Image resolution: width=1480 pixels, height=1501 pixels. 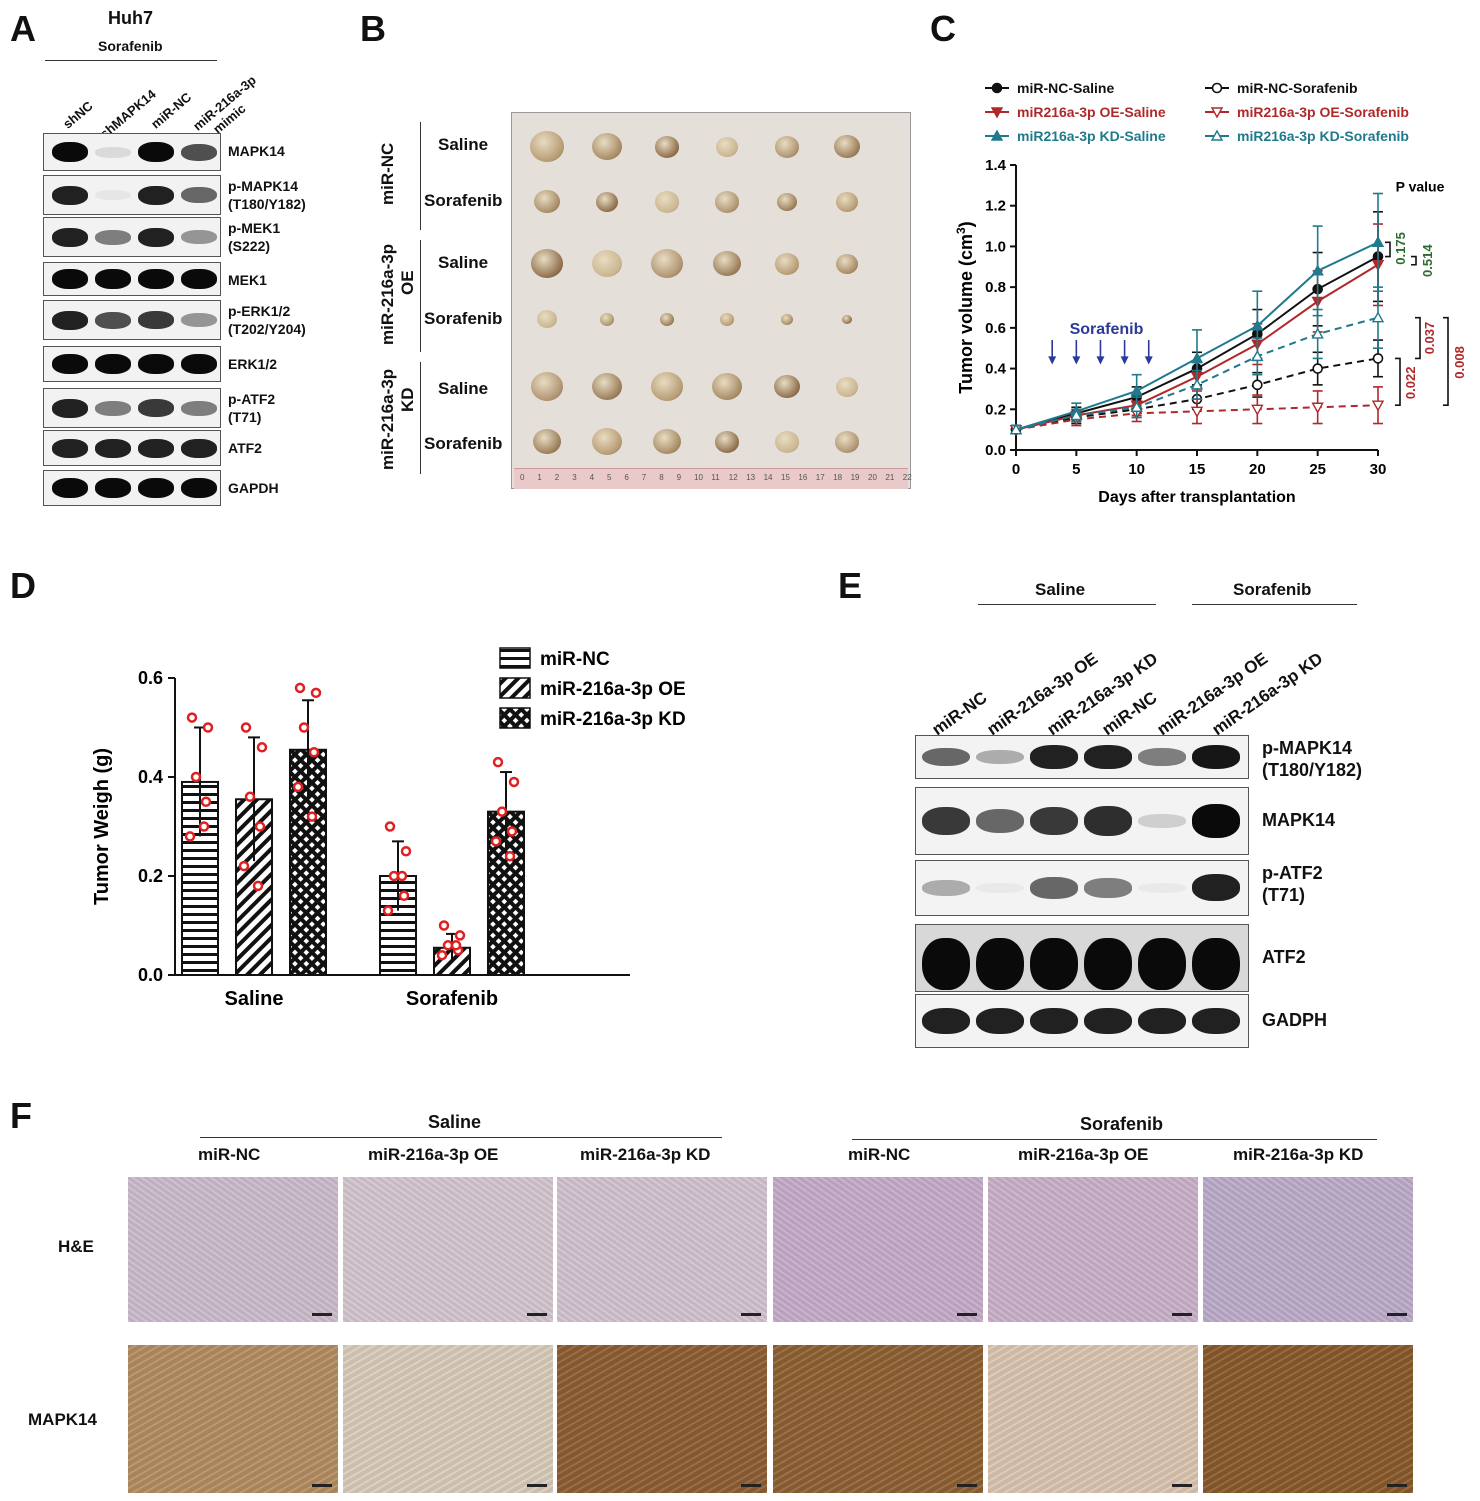 What do you see at coordinates (1052, 360) in the screenshot?
I see `treatment-arrow-head` at bounding box center [1052, 360].